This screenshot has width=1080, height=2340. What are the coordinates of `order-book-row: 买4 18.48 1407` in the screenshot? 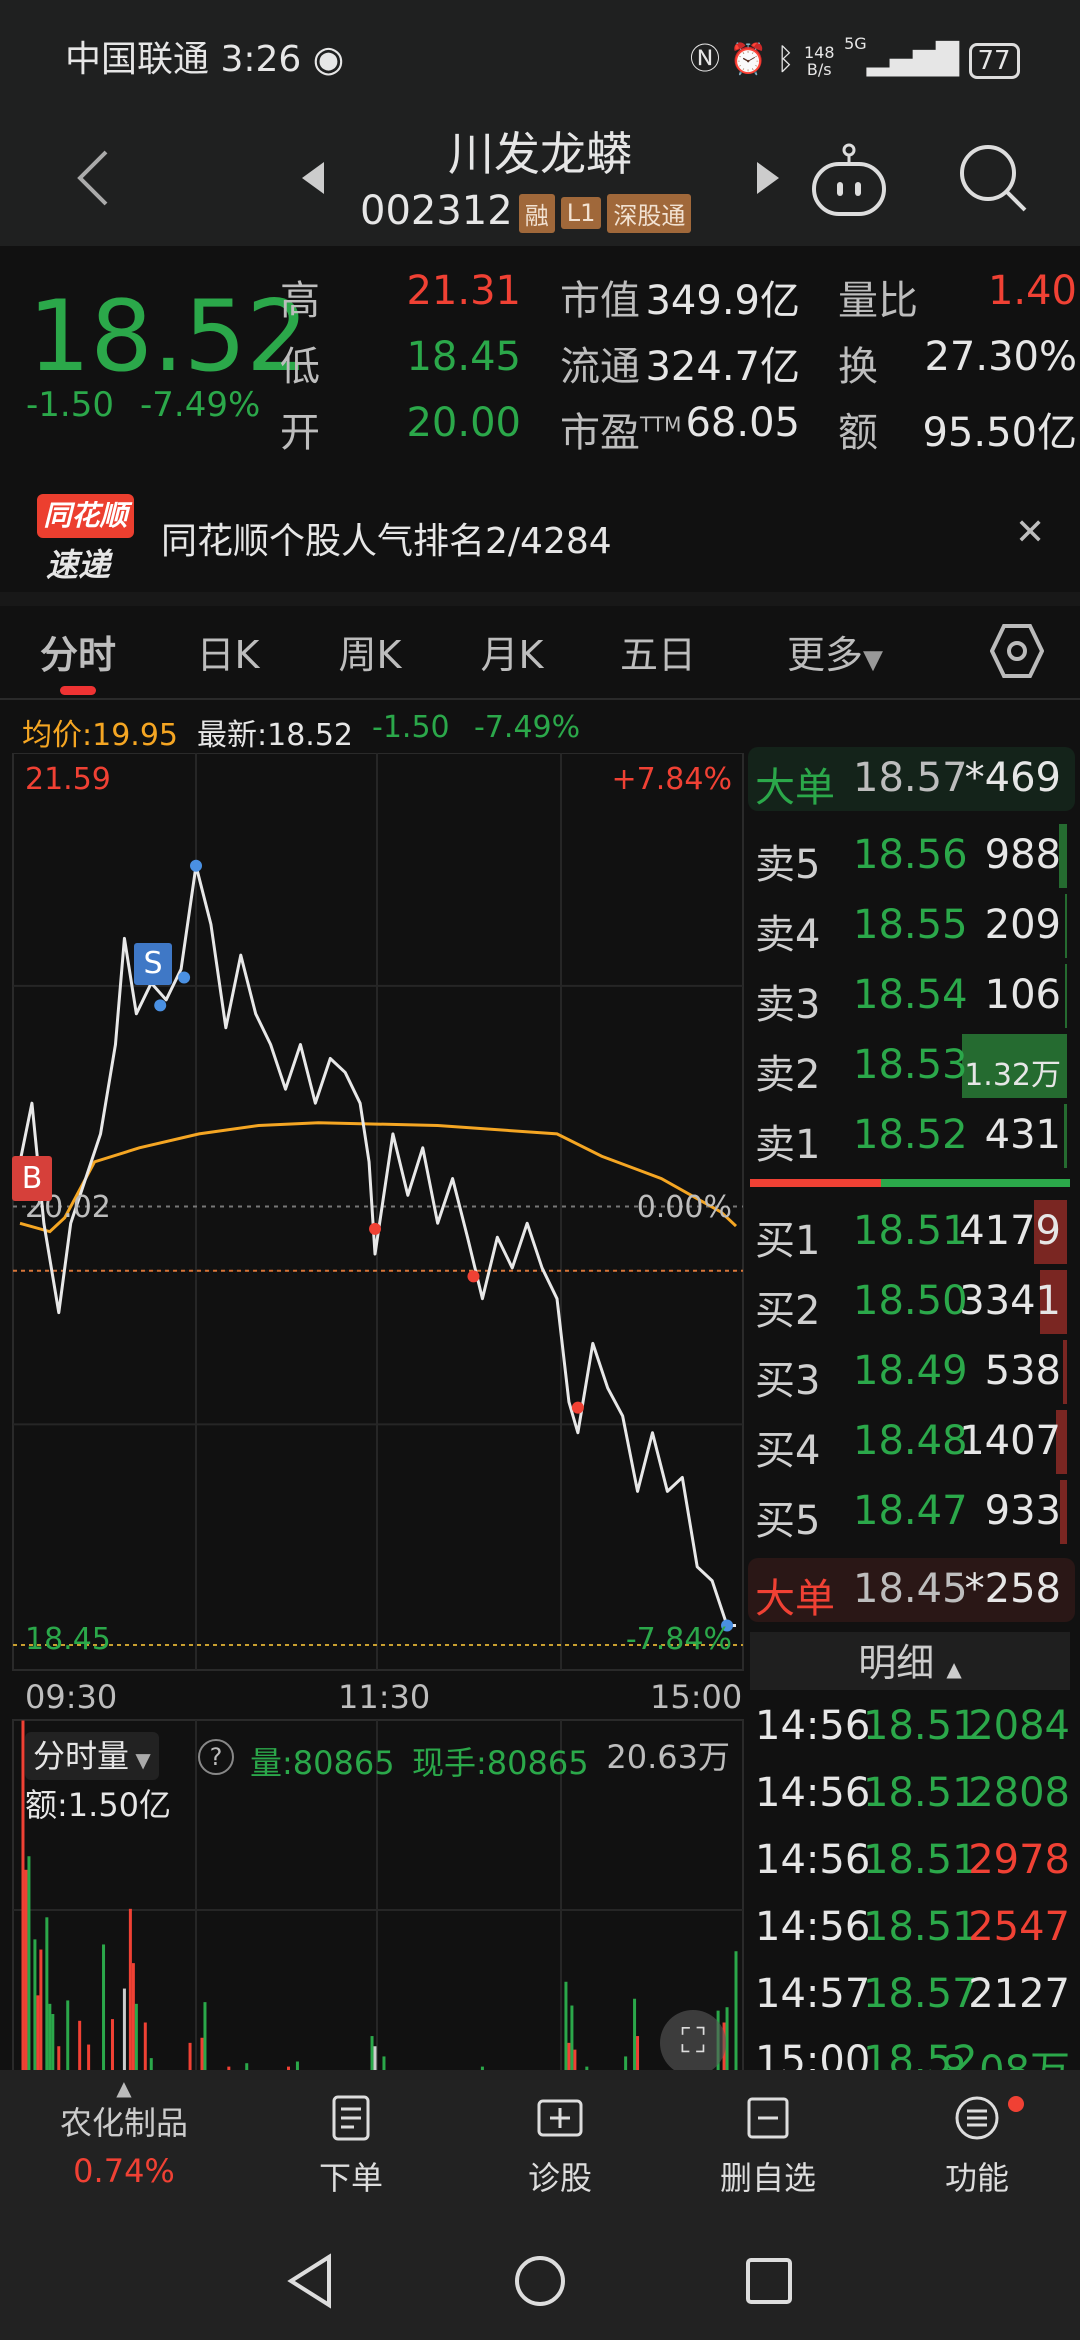 It's located at (911, 1442).